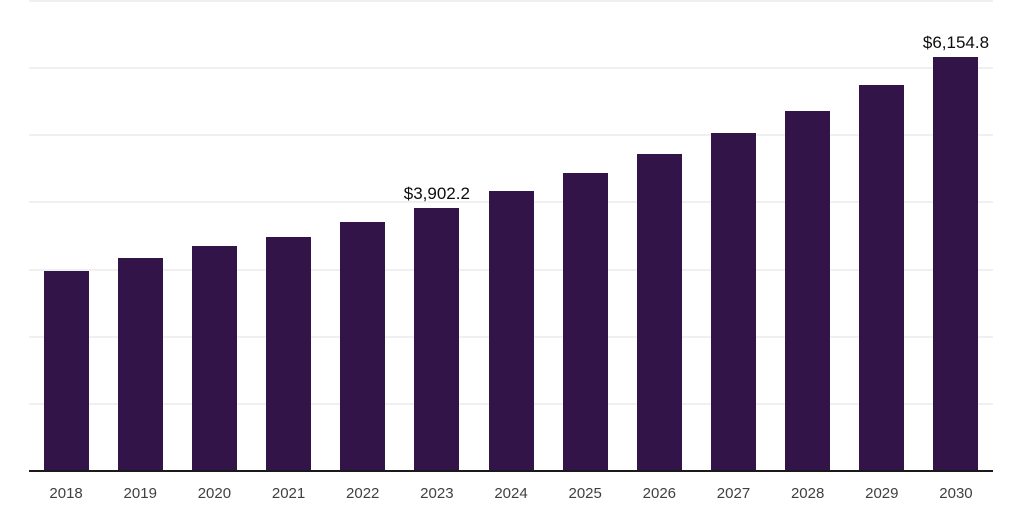 The width and height of the screenshot is (1024, 512). Describe the element at coordinates (140, 235) in the screenshot. I see `bar-band-2019` at that location.